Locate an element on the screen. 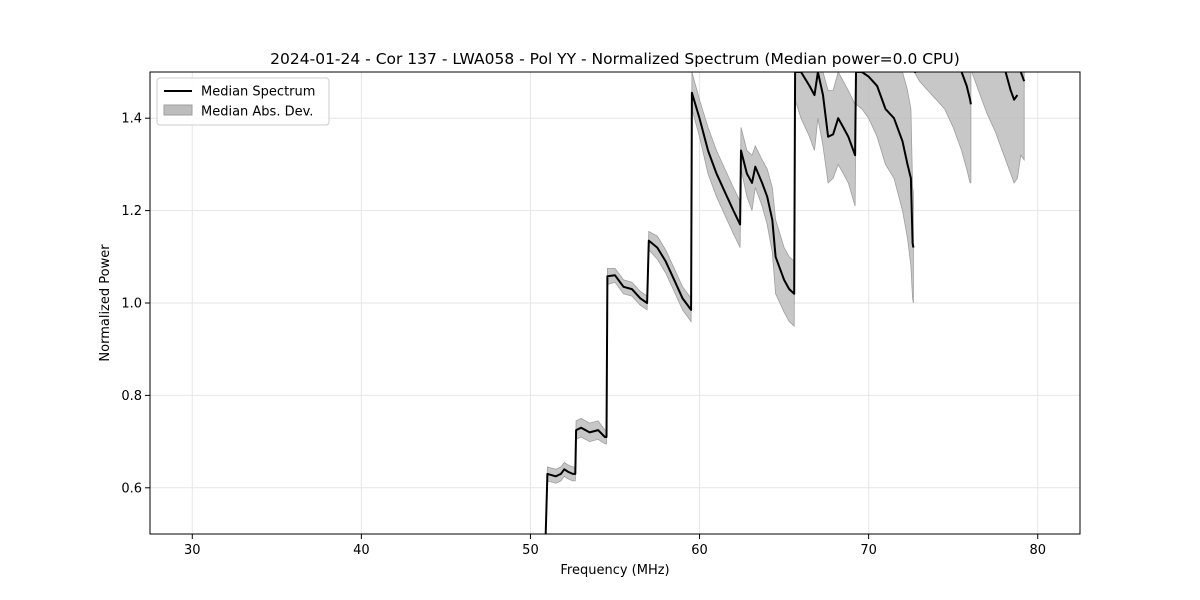  y-axis-label: Normalized Power is located at coordinates (105, 303).